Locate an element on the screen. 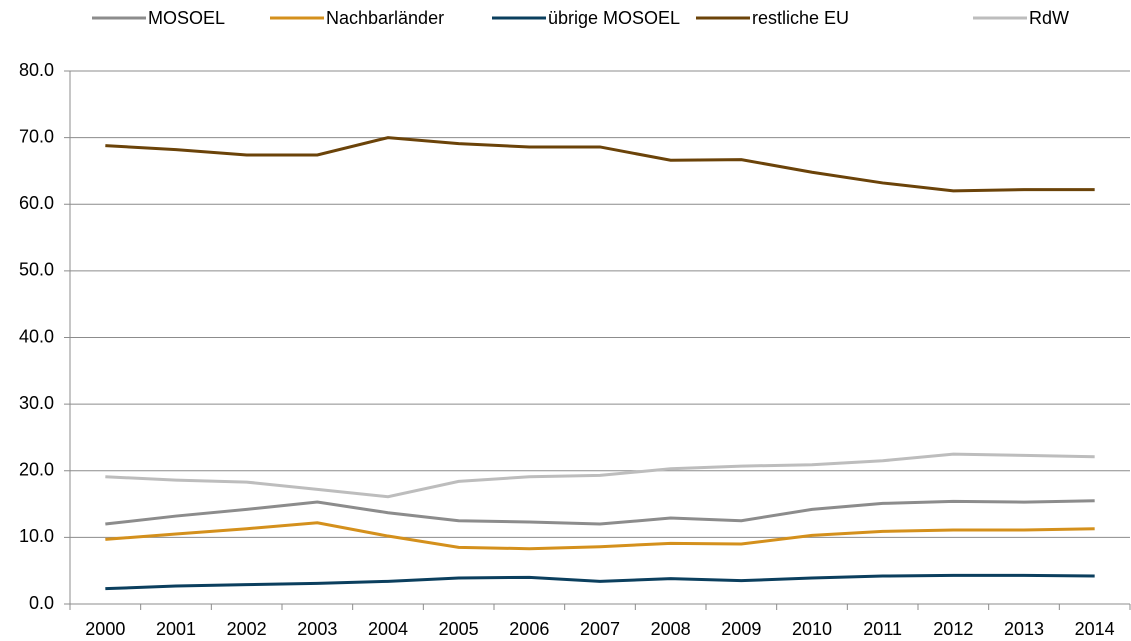 The image size is (1131, 641). x-tick-label: 2013 is located at coordinates (1024, 629).